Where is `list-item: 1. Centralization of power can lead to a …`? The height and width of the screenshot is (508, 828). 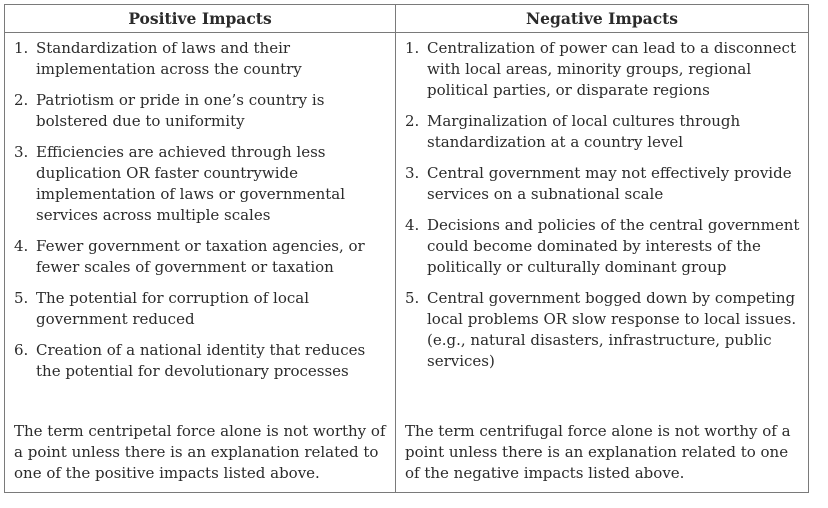 list-item: 1. Centralization of power can lead to a … is located at coordinates (602, 69).